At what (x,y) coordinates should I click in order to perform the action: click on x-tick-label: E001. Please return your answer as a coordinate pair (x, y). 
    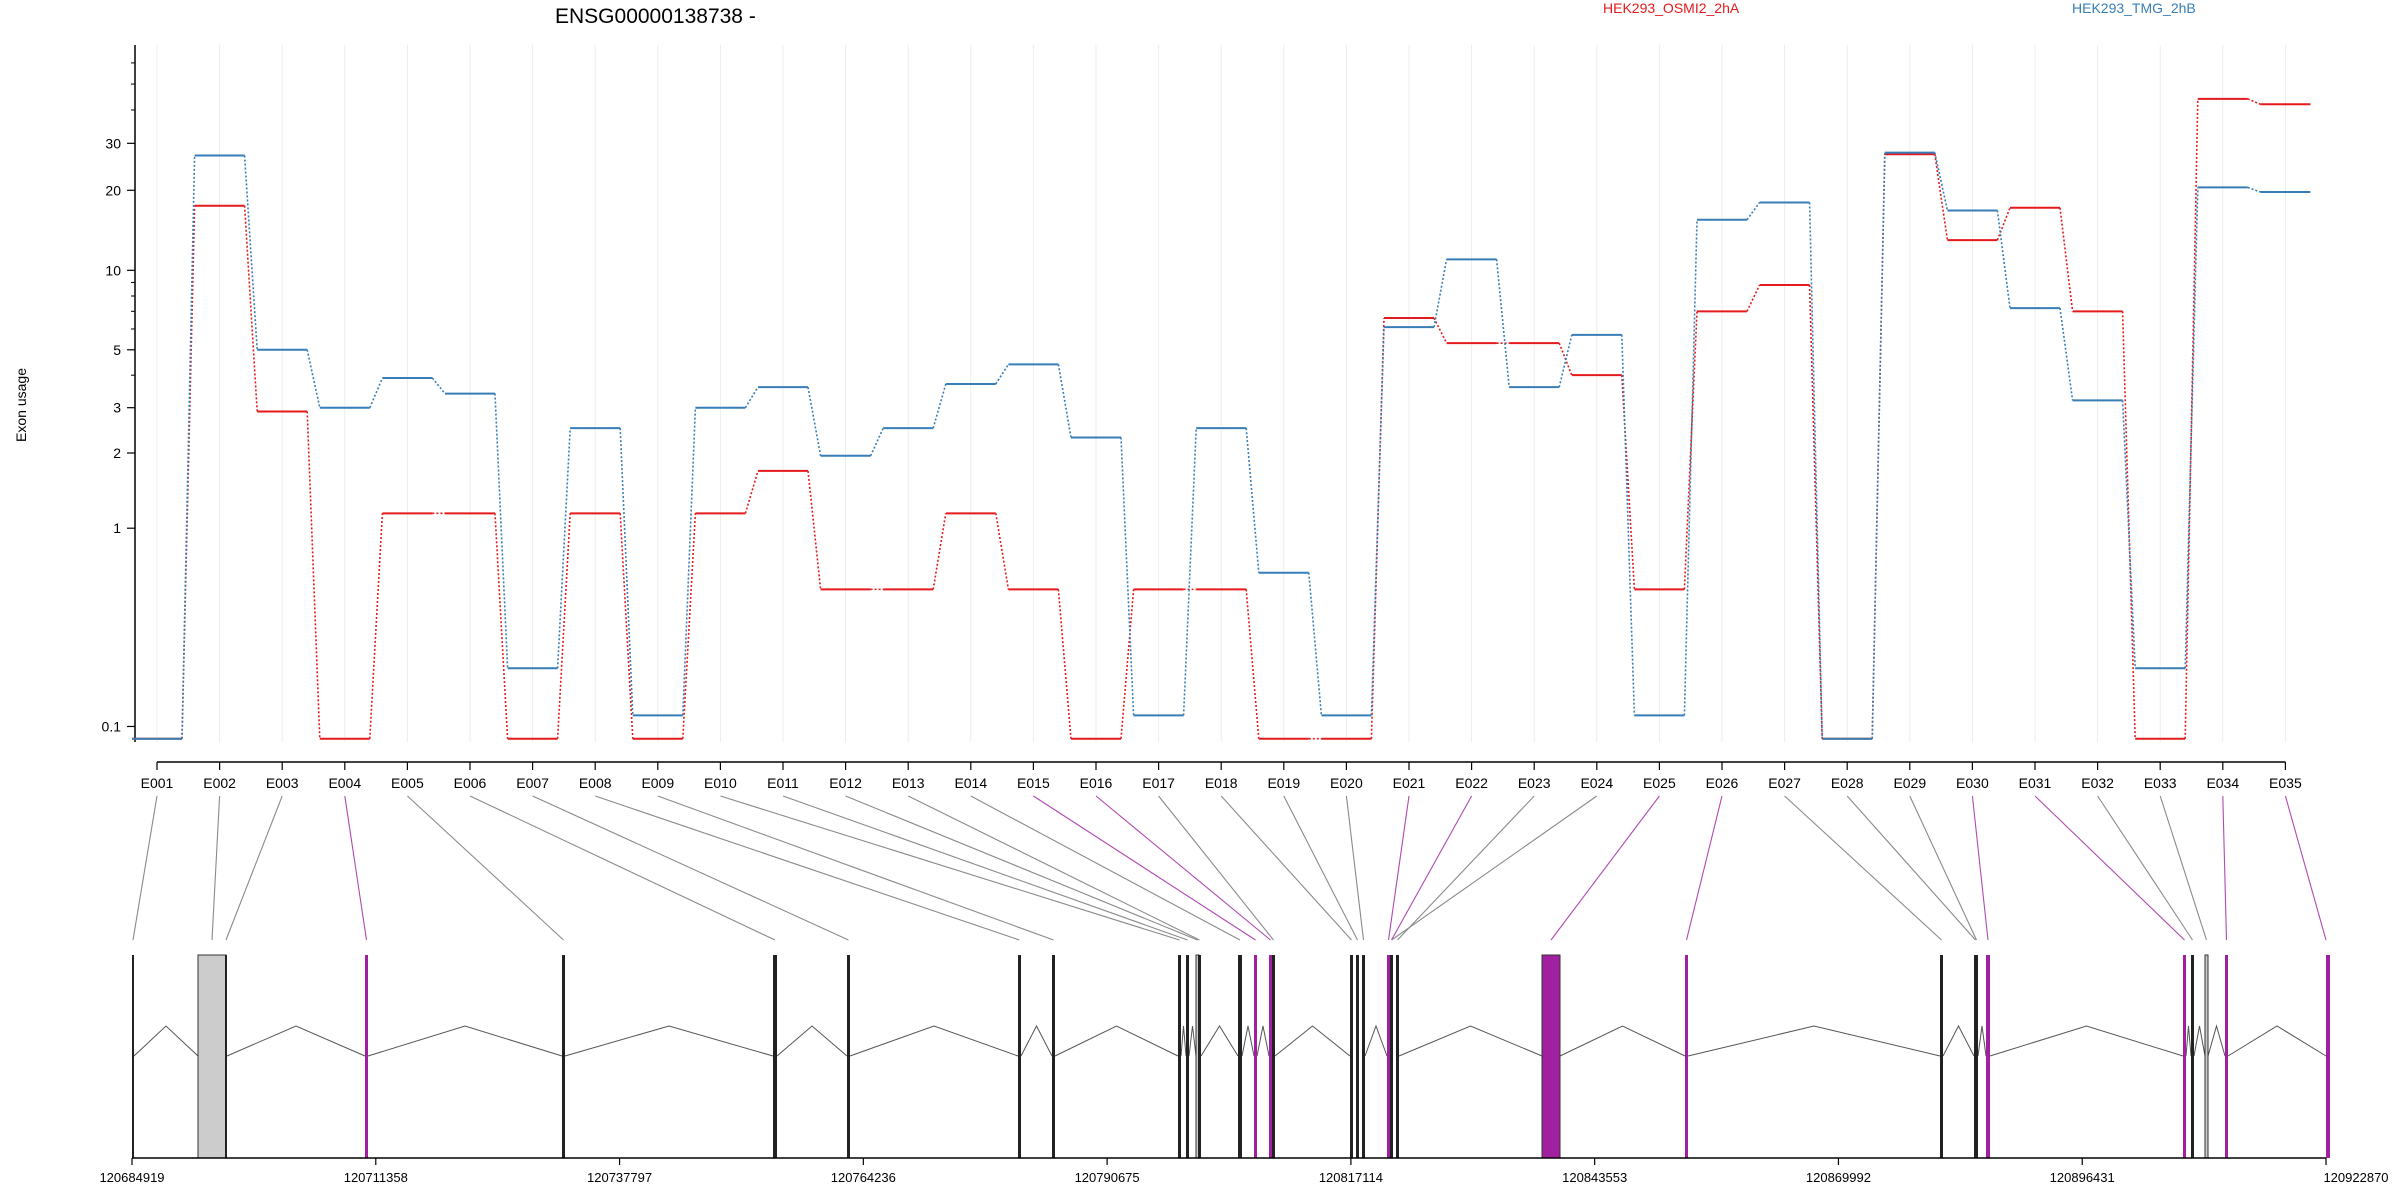
    Looking at the image, I should click on (157, 783).